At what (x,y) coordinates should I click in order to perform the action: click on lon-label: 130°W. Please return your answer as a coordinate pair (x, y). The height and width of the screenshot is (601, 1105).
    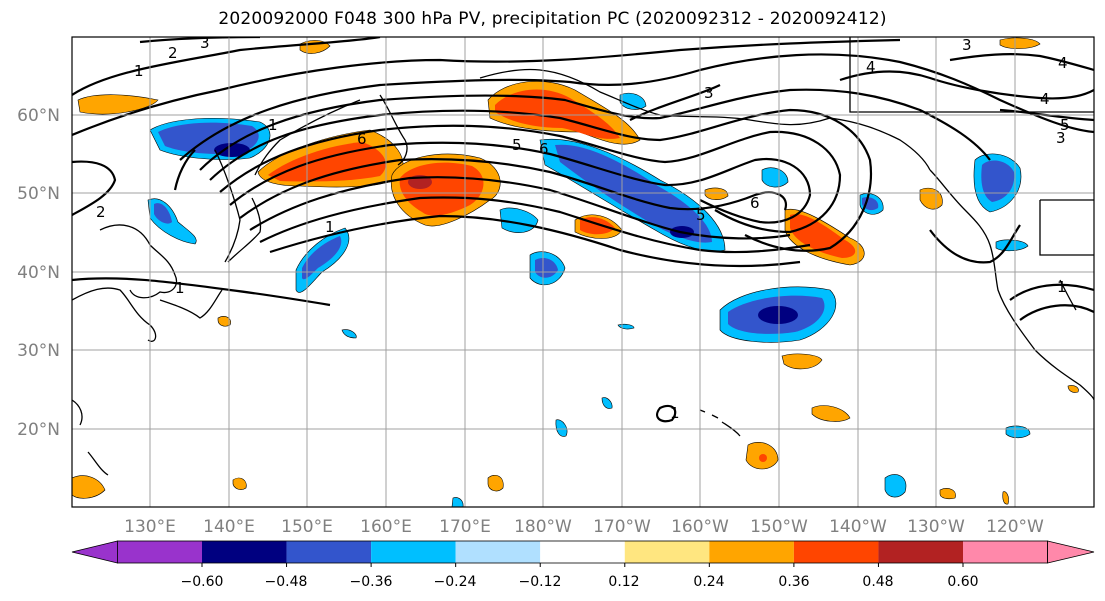
    Looking at the image, I should click on (936, 527).